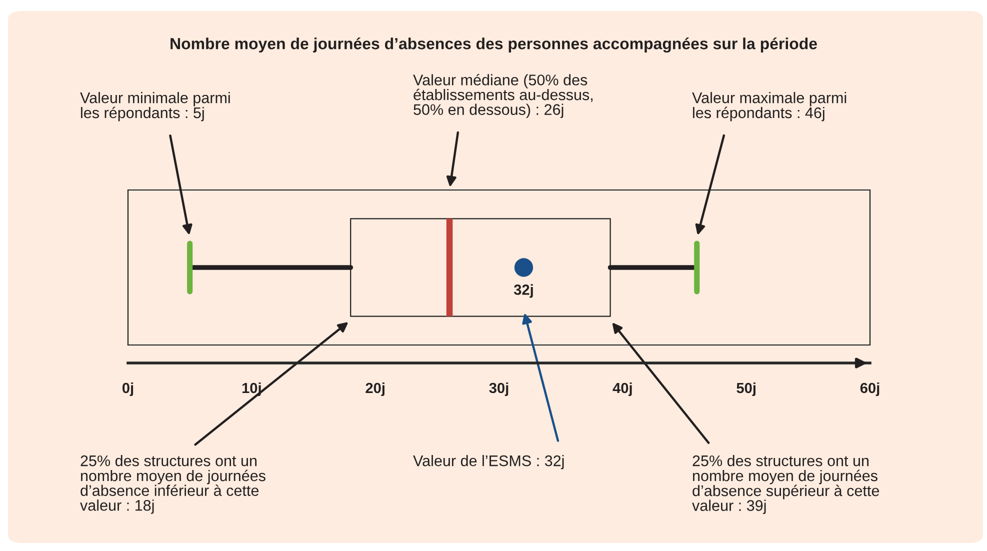 Image resolution: width=987 pixels, height=551 pixels. Describe the element at coordinates (493, 45) in the screenshot. I see `chart-title: Nombre moyen de journées d’absences des personnes accompagnées sur la période` at that location.